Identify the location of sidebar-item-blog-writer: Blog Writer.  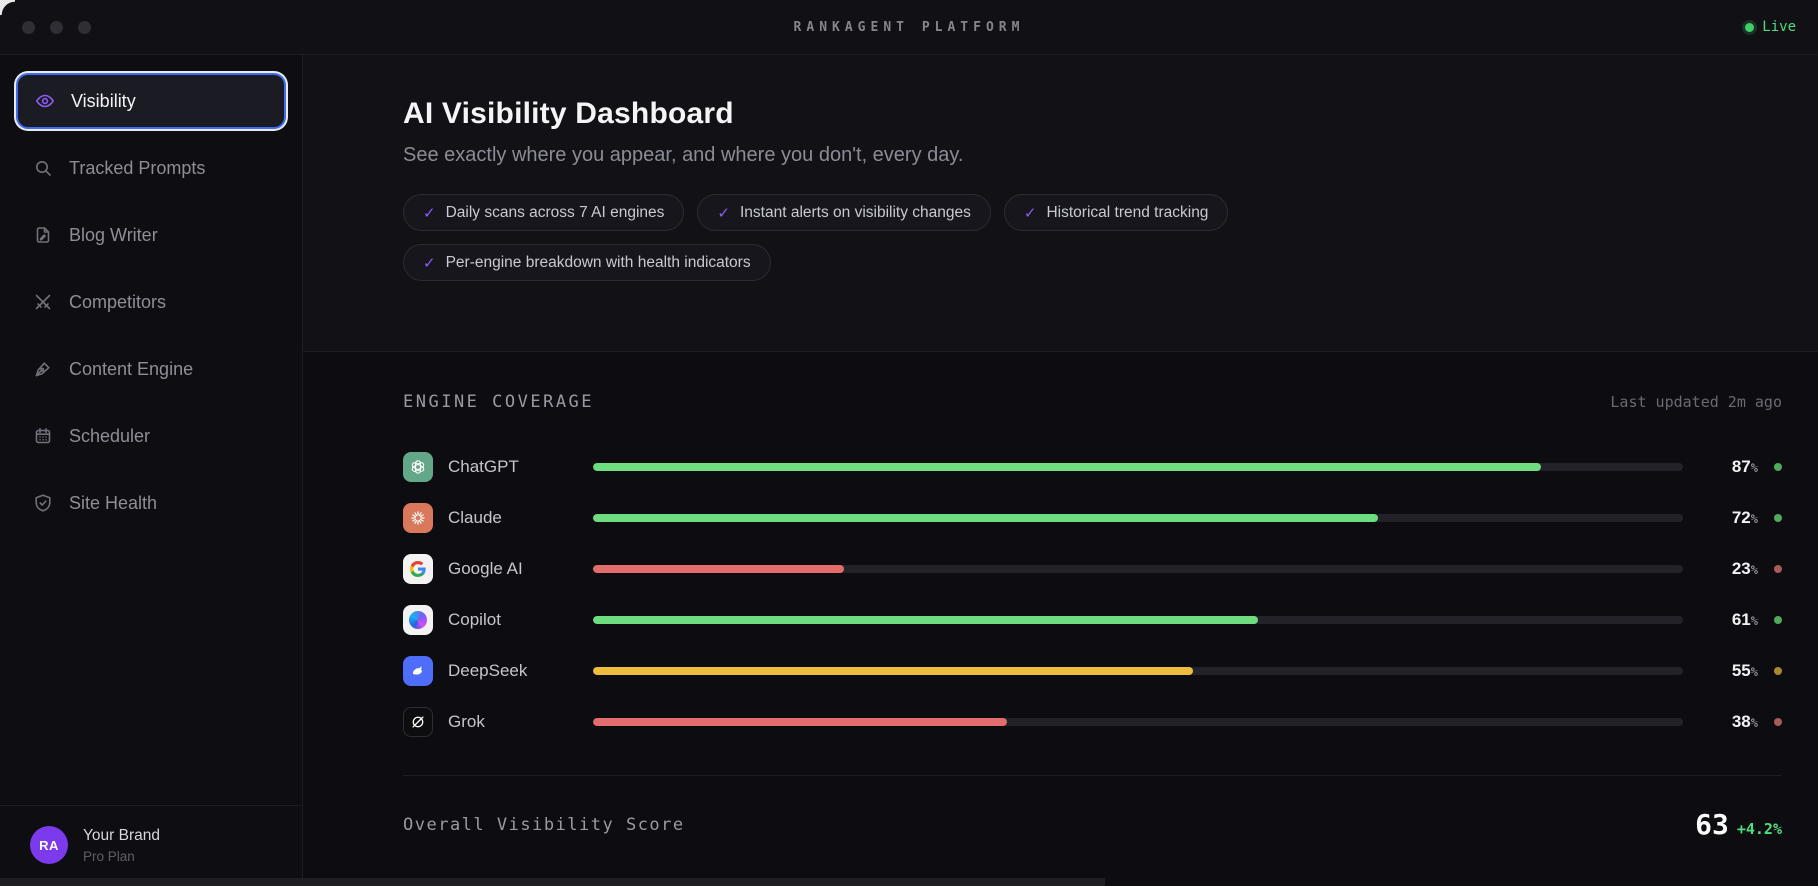
(151, 235).